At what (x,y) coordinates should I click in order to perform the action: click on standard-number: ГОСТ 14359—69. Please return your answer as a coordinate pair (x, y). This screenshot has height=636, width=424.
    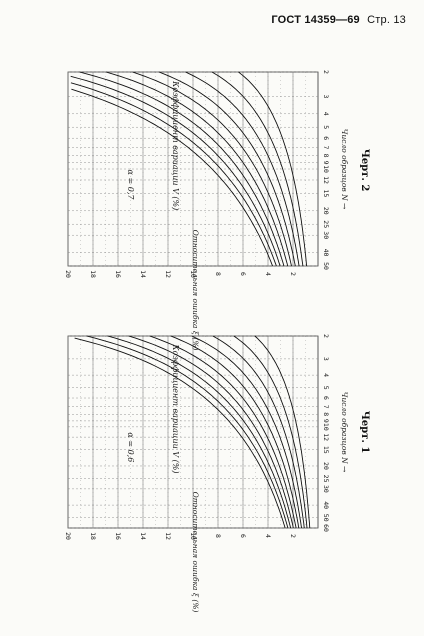
    Looking at the image, I should click on (315, 20).